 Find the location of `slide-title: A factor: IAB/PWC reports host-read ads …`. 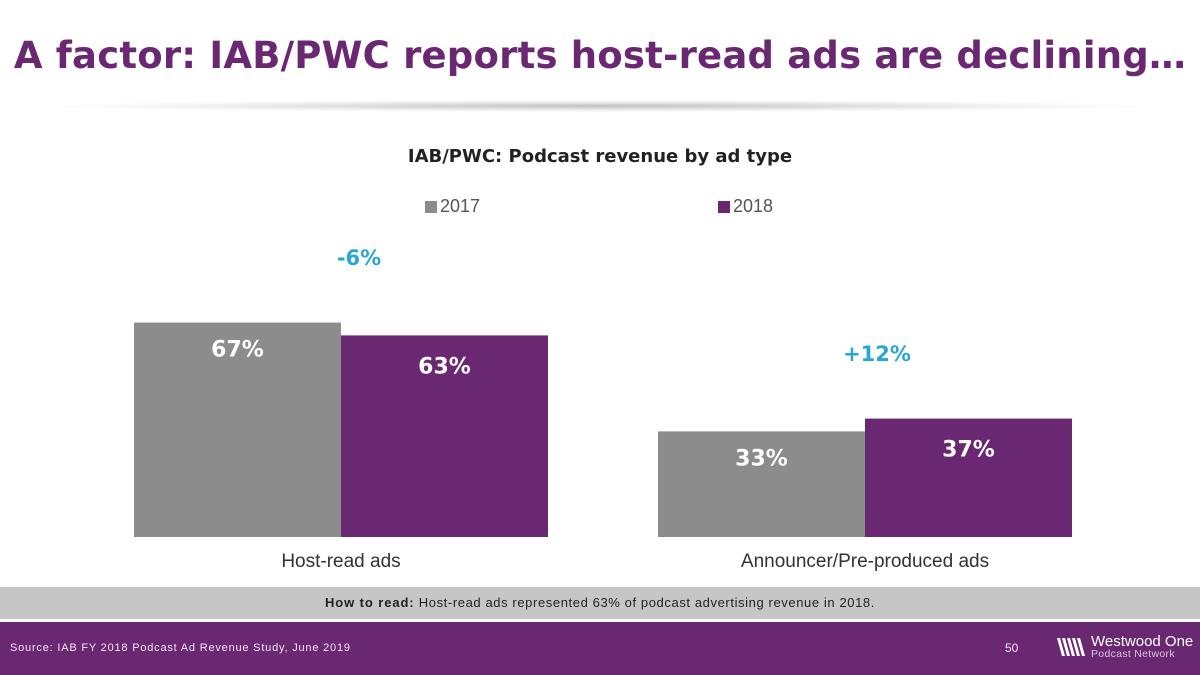

slide-title: A factor: IAB/PWC reports host-read ads … is located at coordinates (600, 55).